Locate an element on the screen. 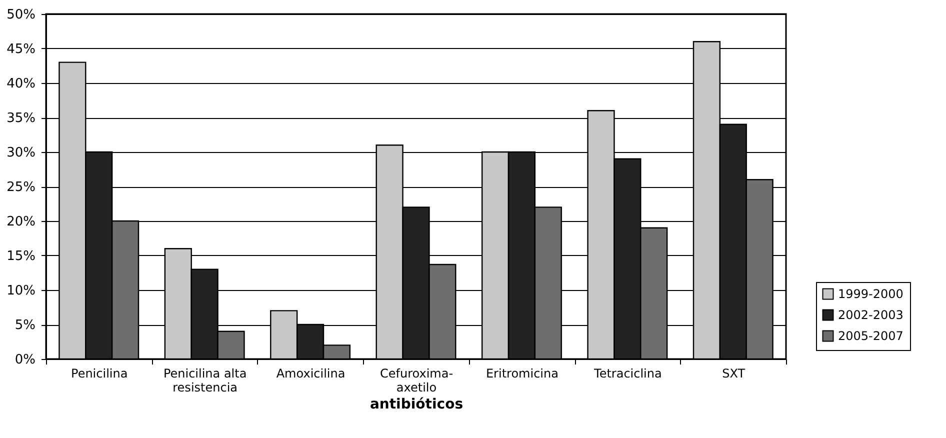 This screenshot has width=946, height=438. y-tick-label: 25% is located at coordinates (21, 187).